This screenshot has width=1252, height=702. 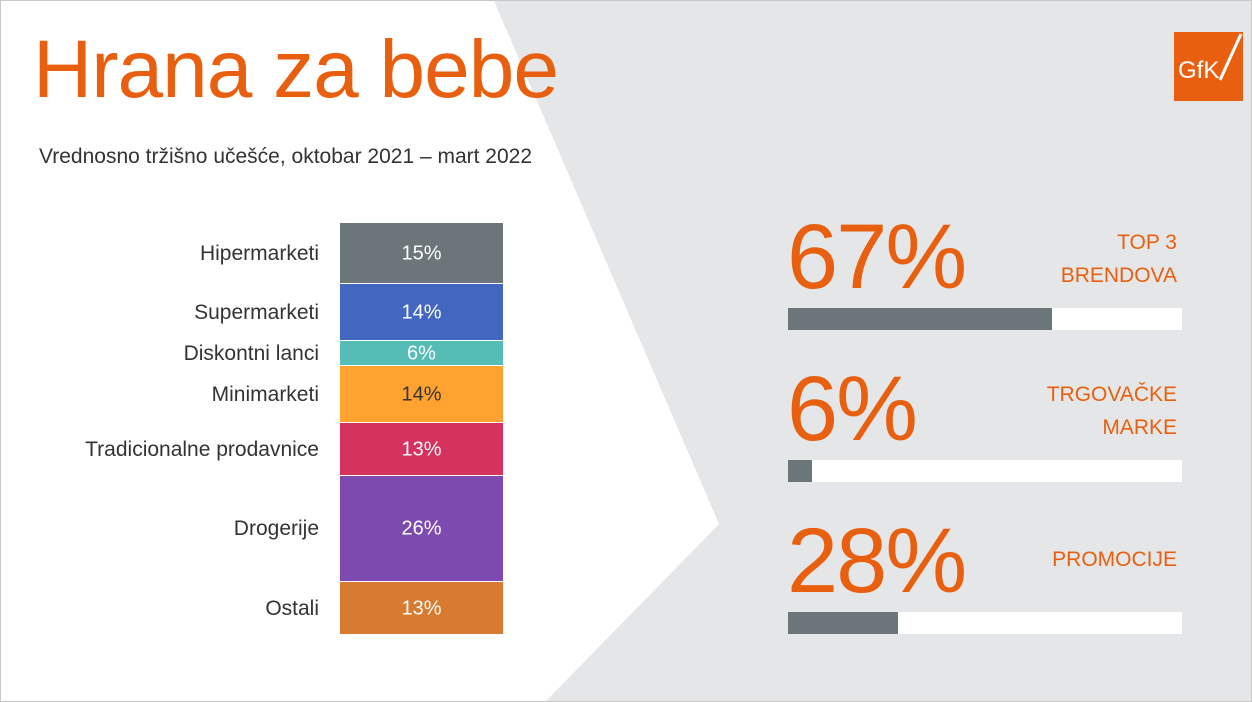 I want to click on category-label: Diskontni lanci, so click(x=251, y=353).